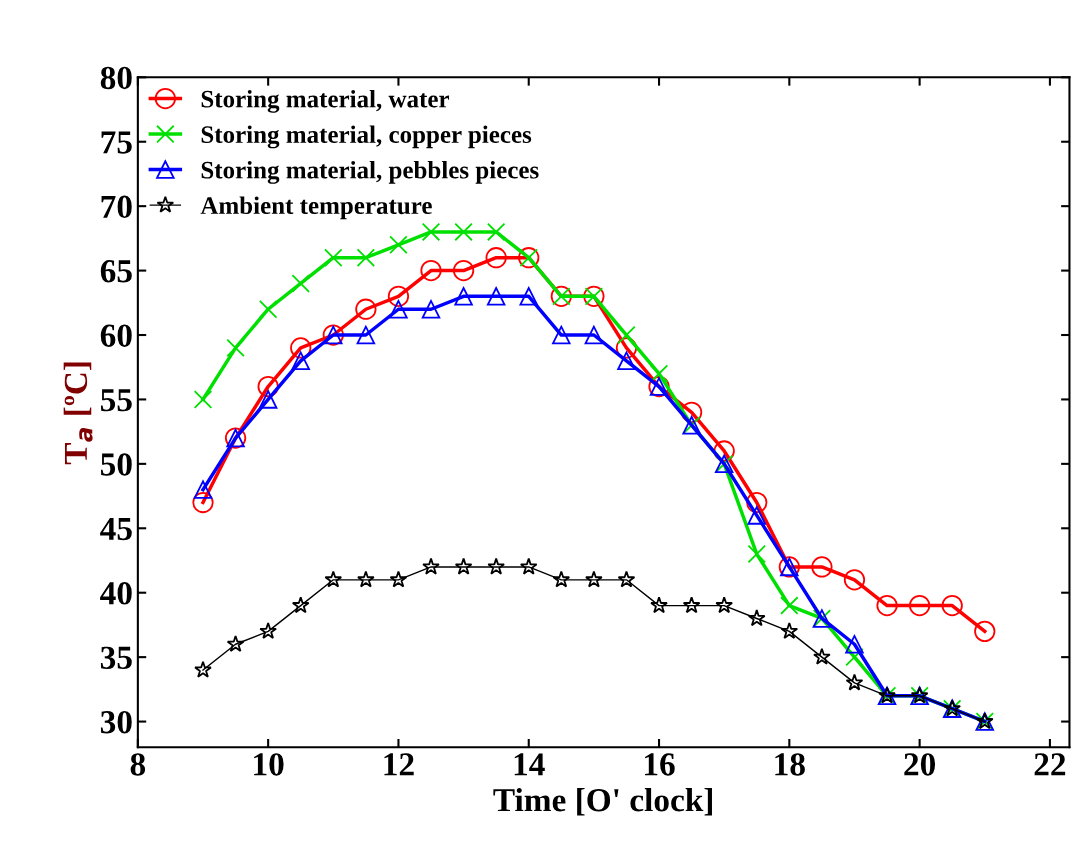  I want to click on y-tick-label: 55, so click(116, 400).